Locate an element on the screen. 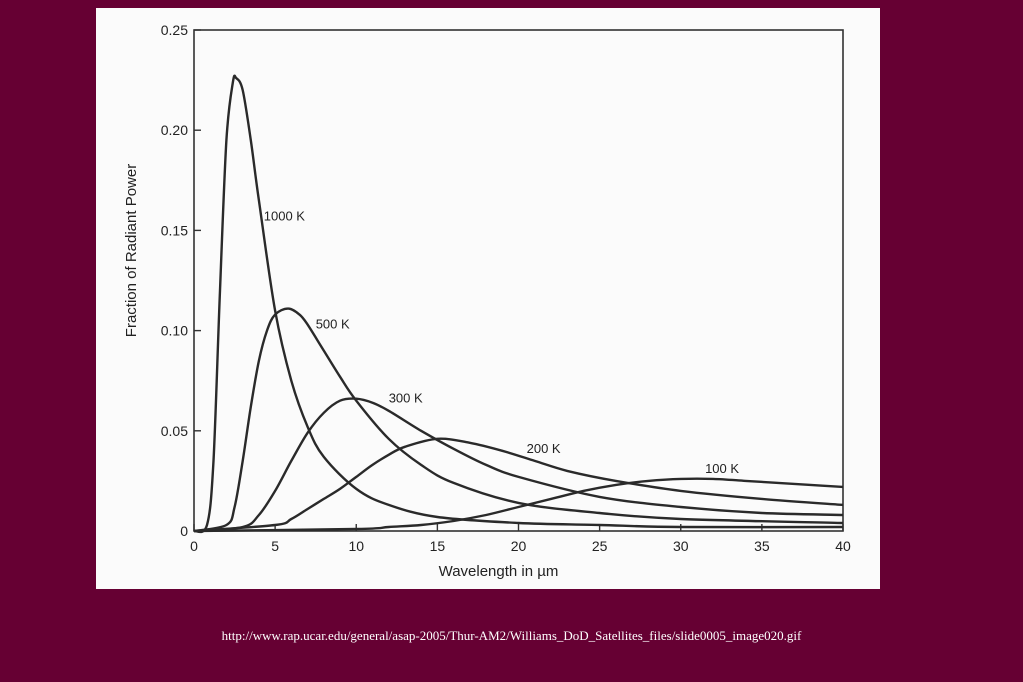 The width and height of the screenshot is (1023, 682). x-tick-label: 15 is located at coordinates (438, 546).